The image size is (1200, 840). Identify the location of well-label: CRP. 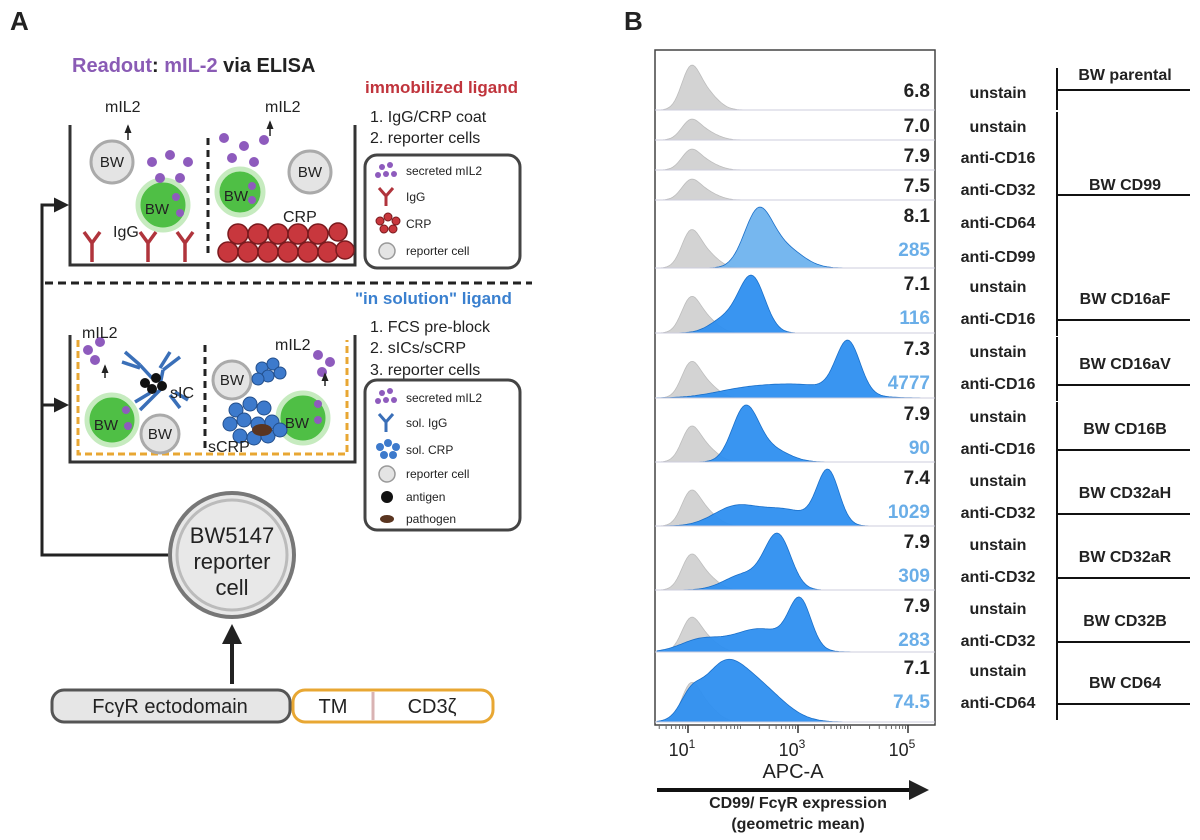
(300, 217).